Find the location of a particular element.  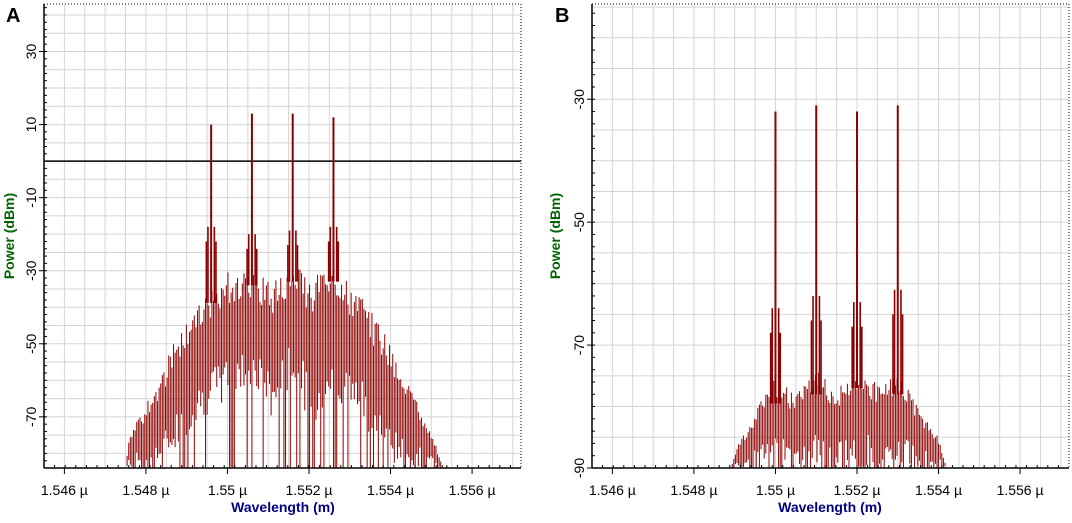

y-tick-label: 30 is located at coordinates (31, 51).